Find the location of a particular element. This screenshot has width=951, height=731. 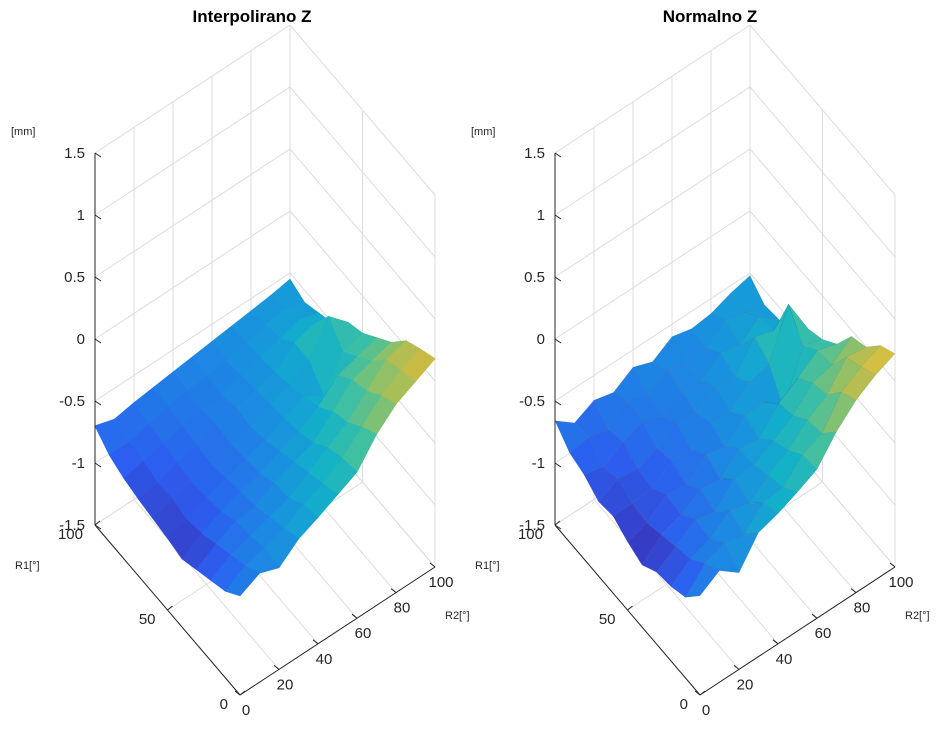

x-tick-label: 100 is located at coordinates (440, 582).